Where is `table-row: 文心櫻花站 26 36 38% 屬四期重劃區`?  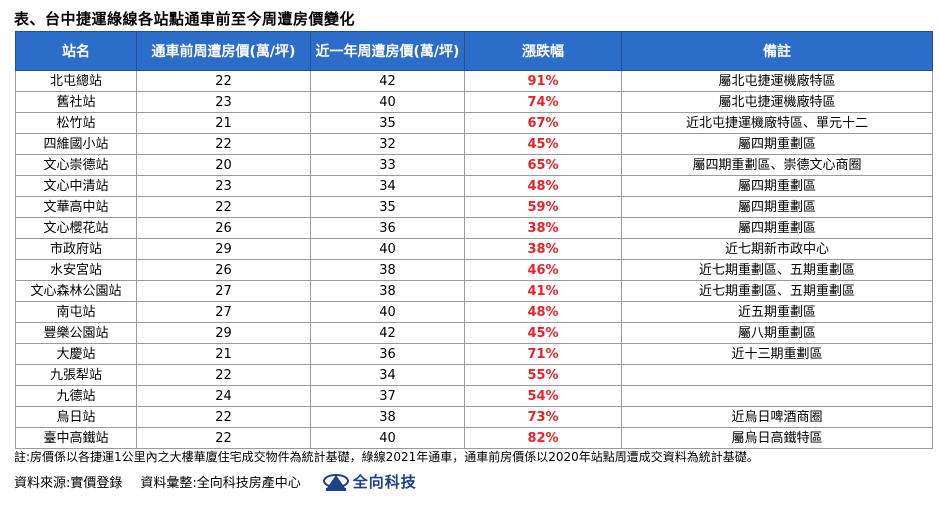 table-row: 文心櫻花站 26 36 38% 屬四期重劃區 is located at coordinates (474, 228).